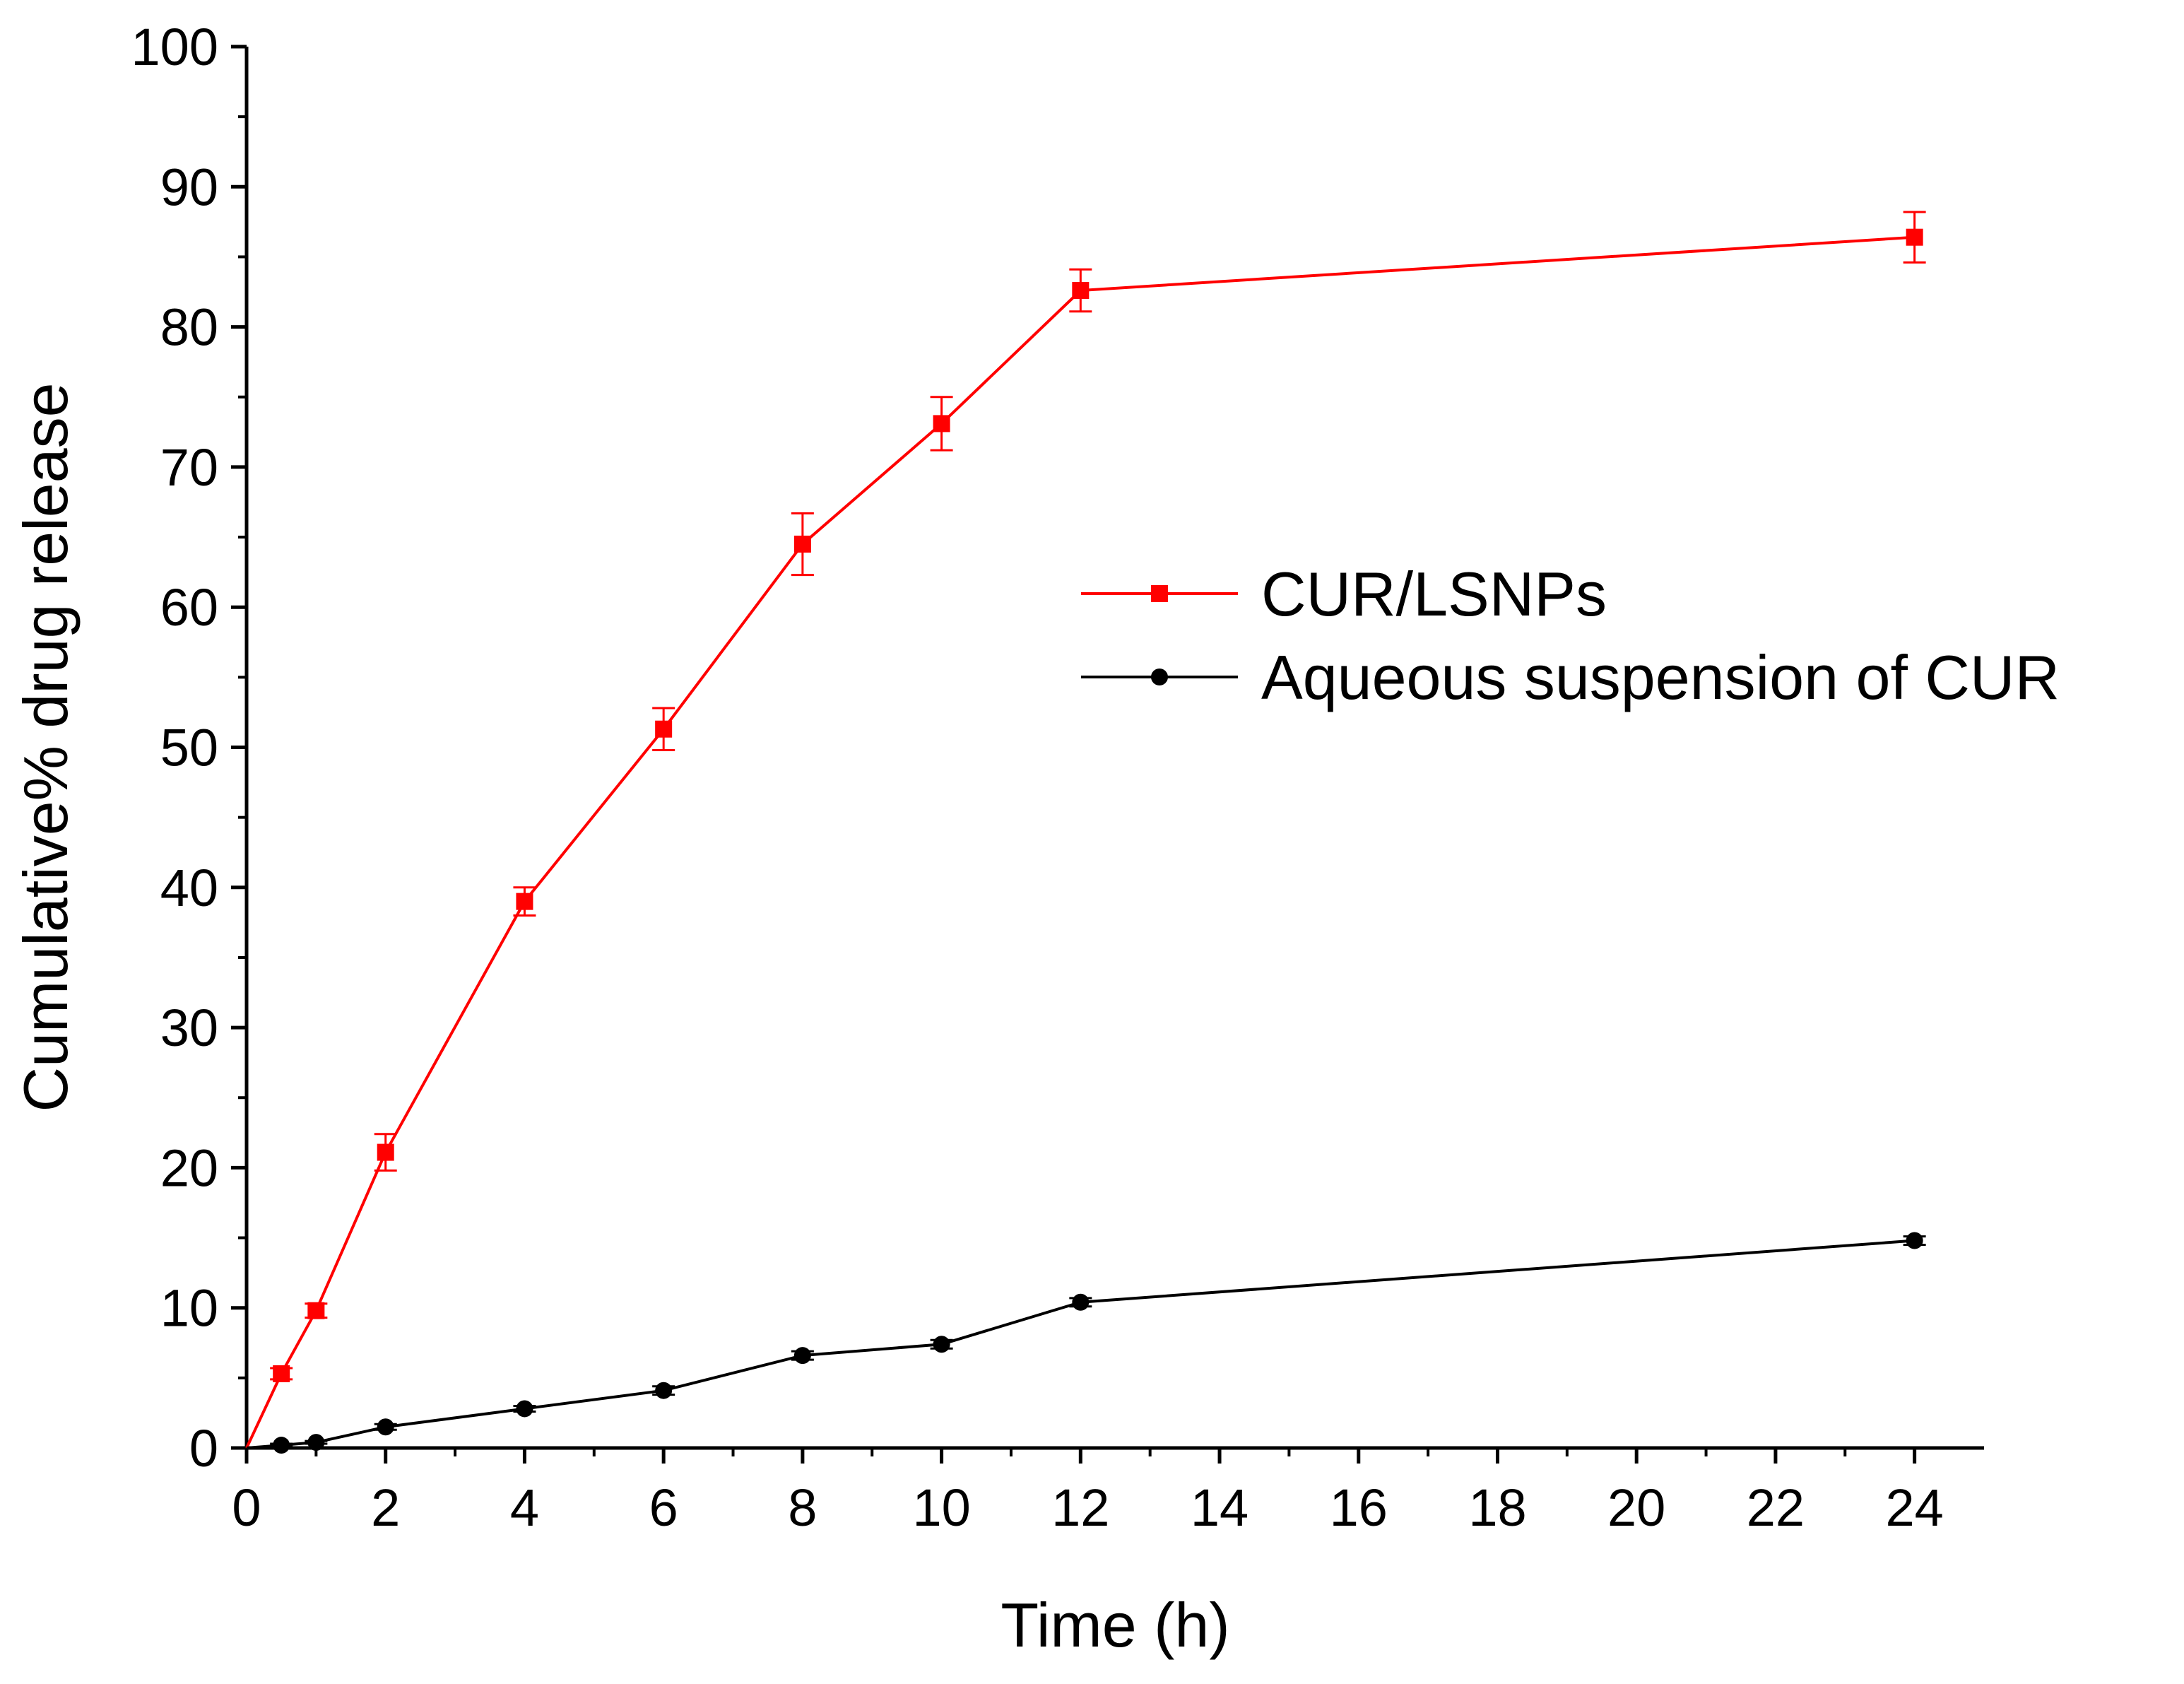 The width and height of the screenshot is (2184, 1684). What do you see at coordinates (189, 607) in the screenshot?
I see `y-tick-label: 60` at bounding box center [189, 607].